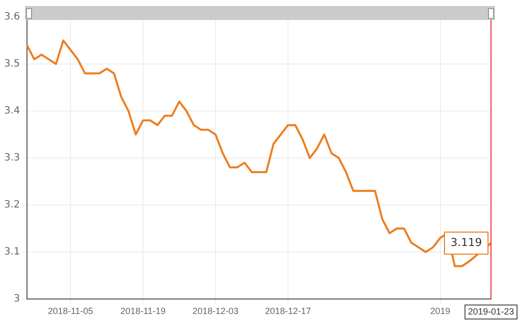  I want to click on x-tick-label: 2019-01-23, so click(491, 311).